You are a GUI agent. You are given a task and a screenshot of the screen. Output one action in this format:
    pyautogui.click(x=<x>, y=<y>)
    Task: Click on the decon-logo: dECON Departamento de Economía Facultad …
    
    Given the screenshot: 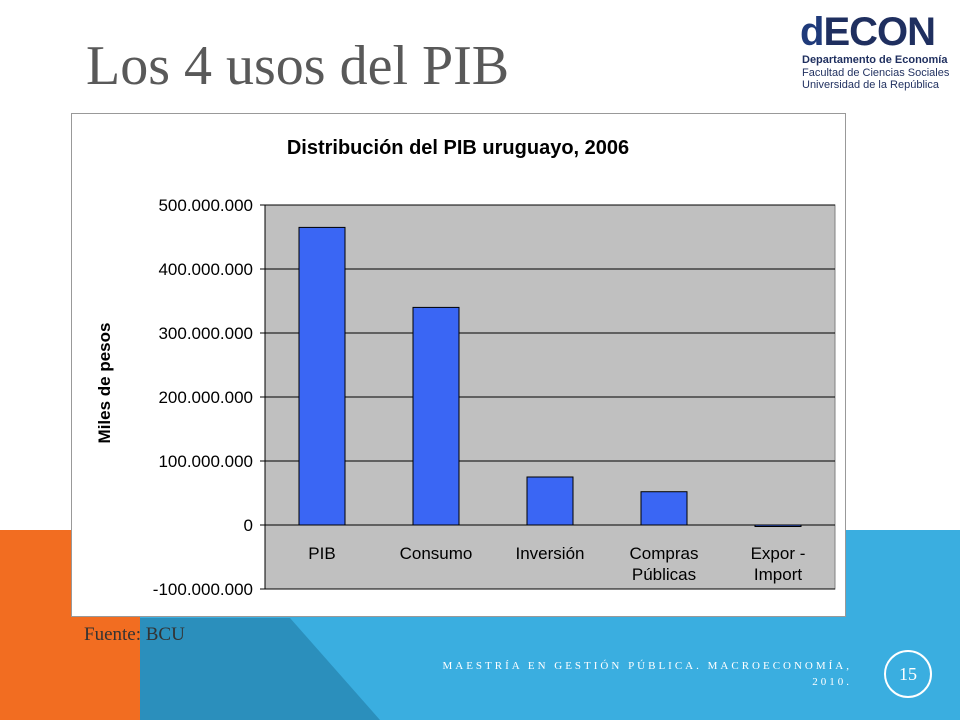 What is the action you would take?
    pyautogui.click(x=875, y=52)
    